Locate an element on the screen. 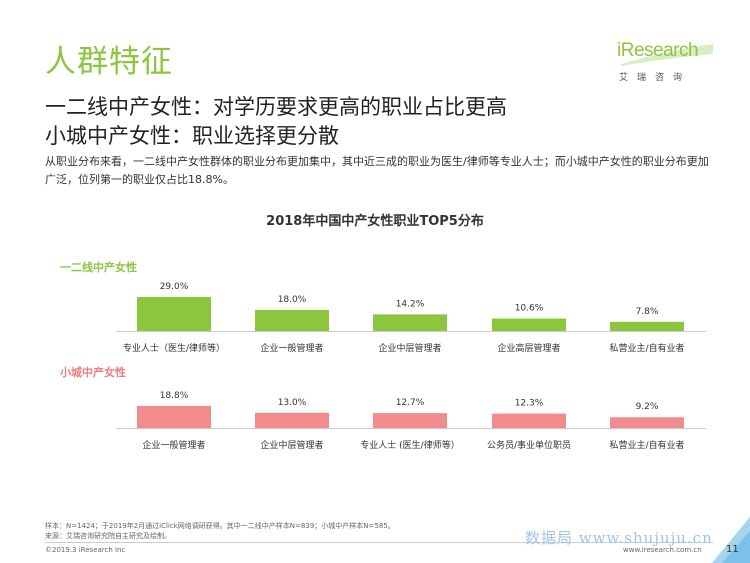 This screenshot has width=750, height=563. subtitle-line-1: 一二线中产女性：对学历要求更高的职业占比更高 is located at coordinates (276, 107).